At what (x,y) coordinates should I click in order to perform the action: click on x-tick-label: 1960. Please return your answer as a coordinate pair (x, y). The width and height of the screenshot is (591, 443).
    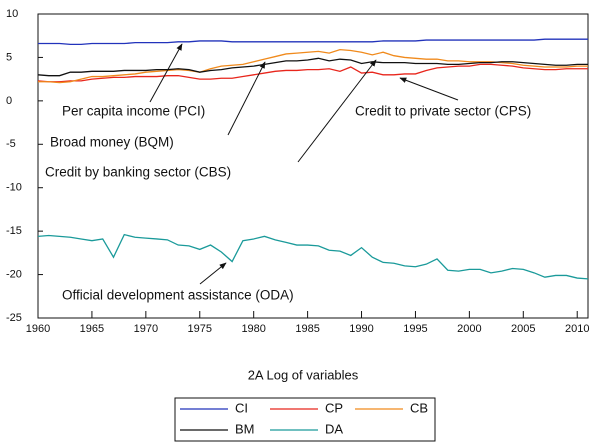
    Looking at the image, I should click on (38, 329).